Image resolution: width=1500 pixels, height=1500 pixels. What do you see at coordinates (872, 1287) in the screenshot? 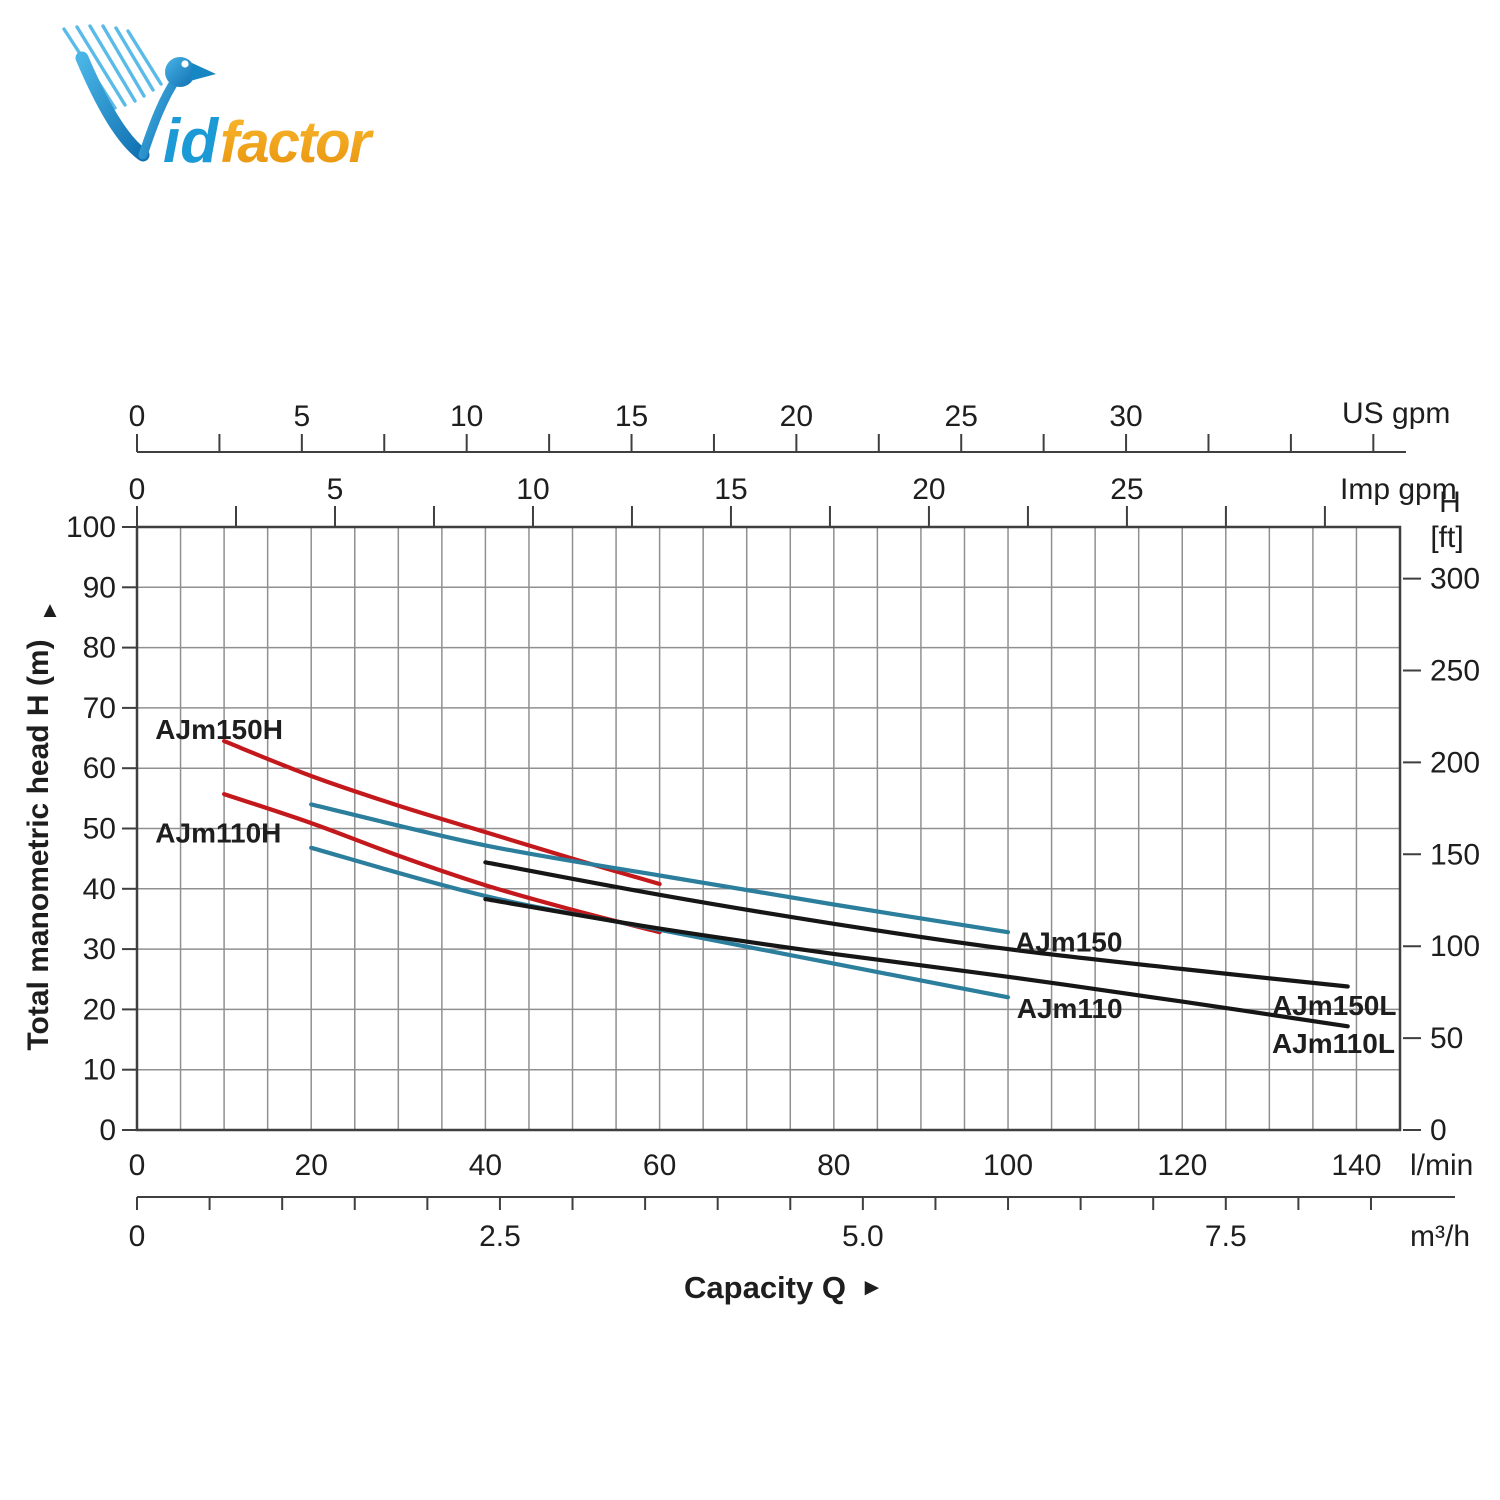
I see `x-axis-arrow-icon: ►` at bounding box center [872, 1287].